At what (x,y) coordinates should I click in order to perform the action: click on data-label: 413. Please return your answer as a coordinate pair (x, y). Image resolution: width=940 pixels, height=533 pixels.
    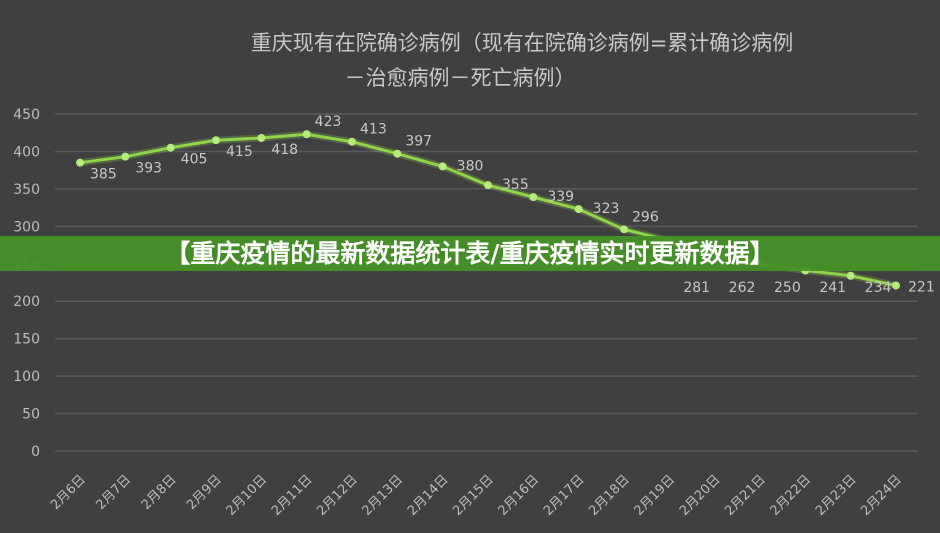
    Looking at the image, I should click on (373, 130).